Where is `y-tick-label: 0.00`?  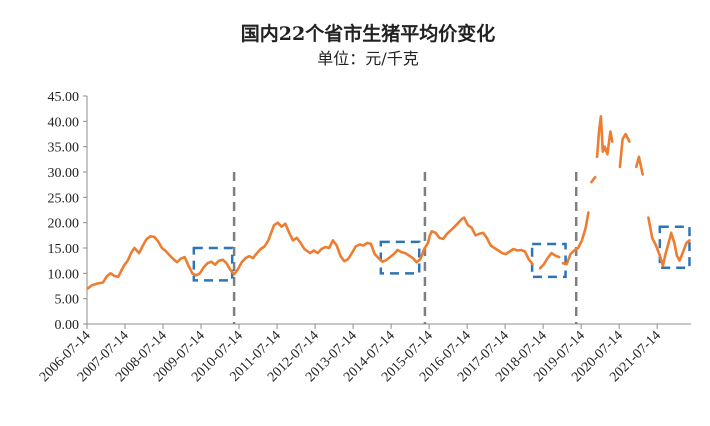
y-tick-label: 0.00 is located at coordinates (67, 325).